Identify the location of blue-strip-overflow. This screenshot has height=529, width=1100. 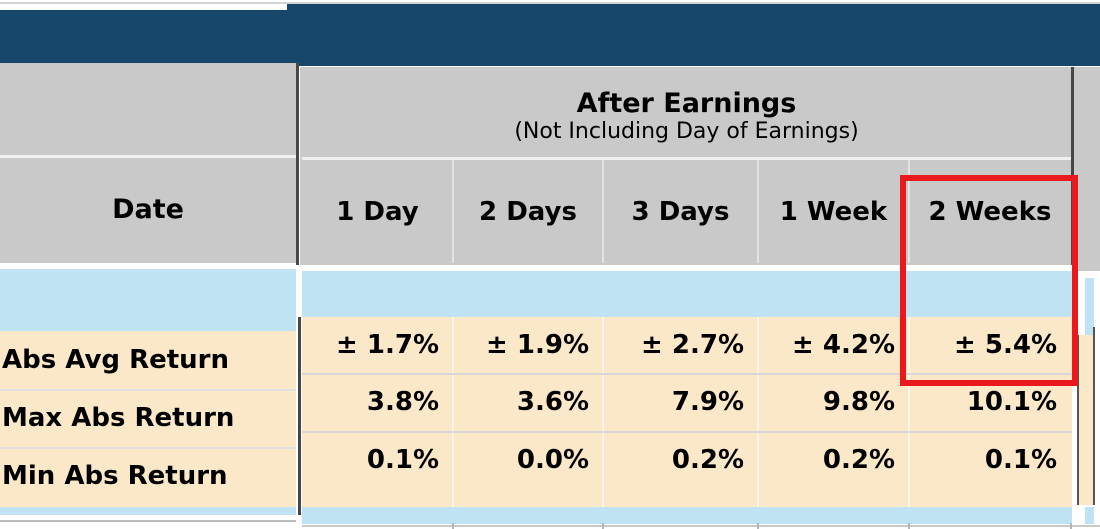
(1089, 515).